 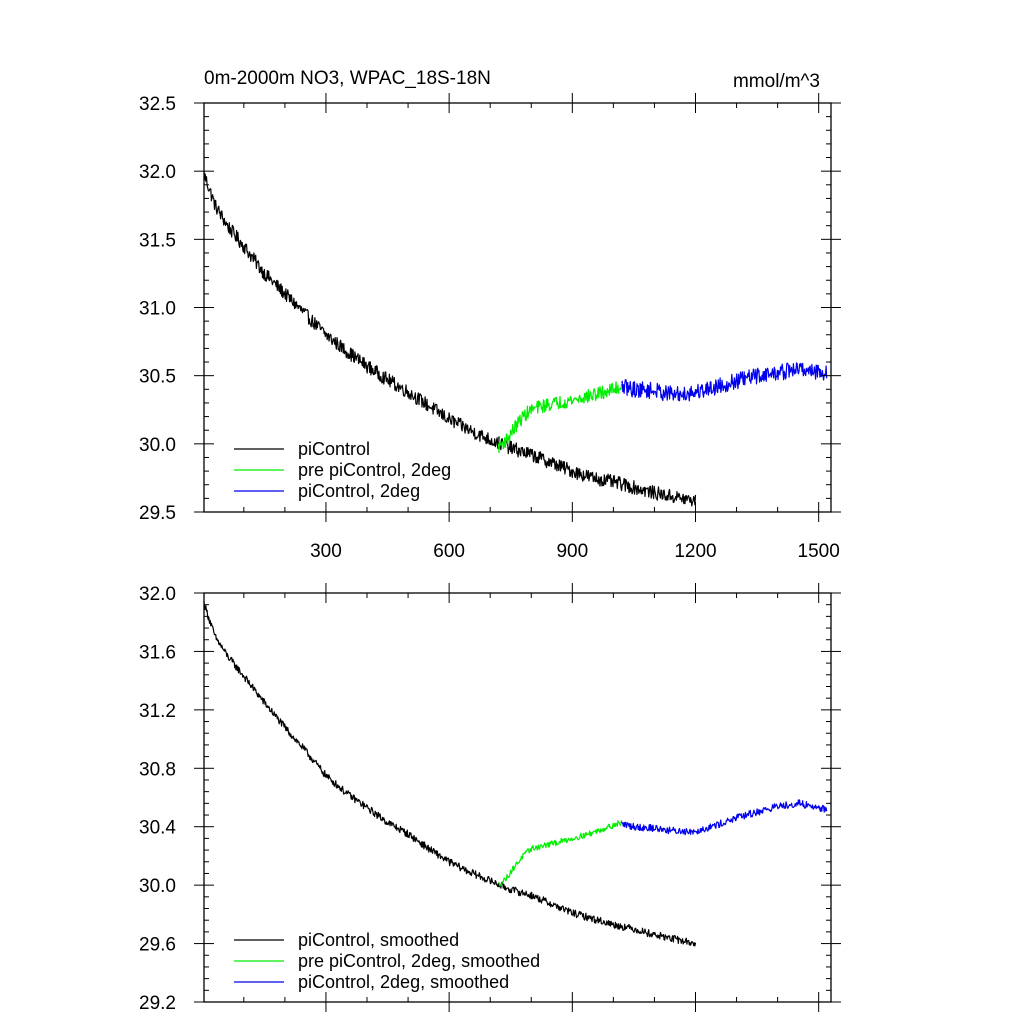 What do you see at coordinates (157, 594) in the screenshot?
I see `bottom-y-tick-label: 32.0` at bounding box center [157, 594].